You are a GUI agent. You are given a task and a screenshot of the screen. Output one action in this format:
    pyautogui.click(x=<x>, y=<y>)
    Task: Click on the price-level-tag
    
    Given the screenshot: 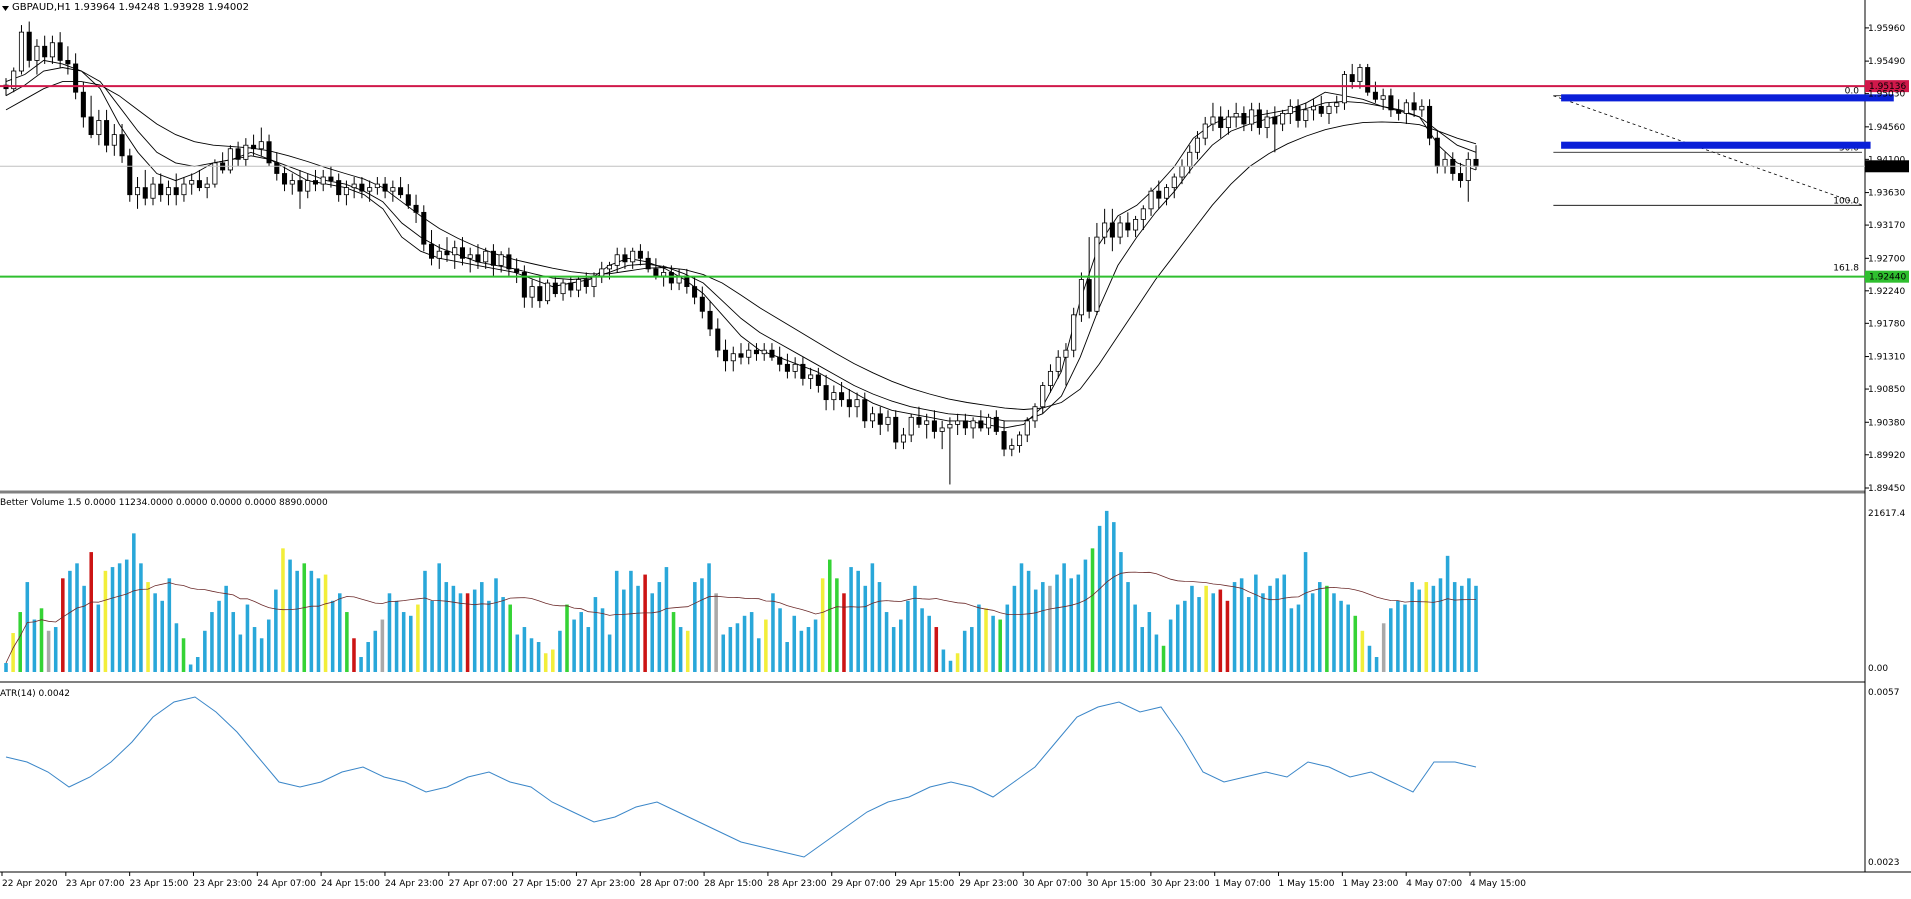 What is the action you would take?
    pyautogui.click(x=1887, y=276)
    